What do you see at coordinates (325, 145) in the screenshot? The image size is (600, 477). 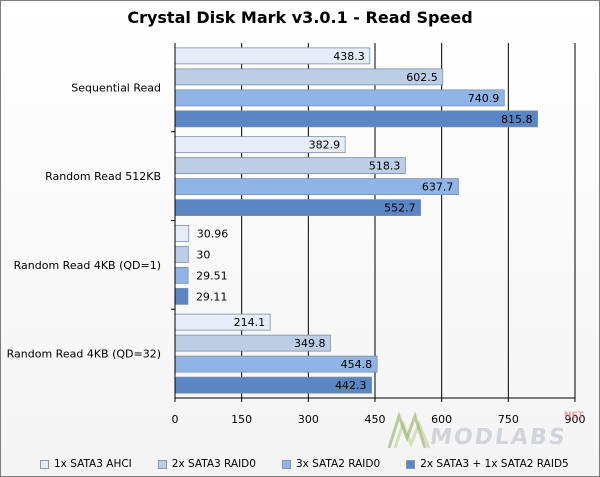 I see `data-label: 382.9` at bounding box center [325, 145].